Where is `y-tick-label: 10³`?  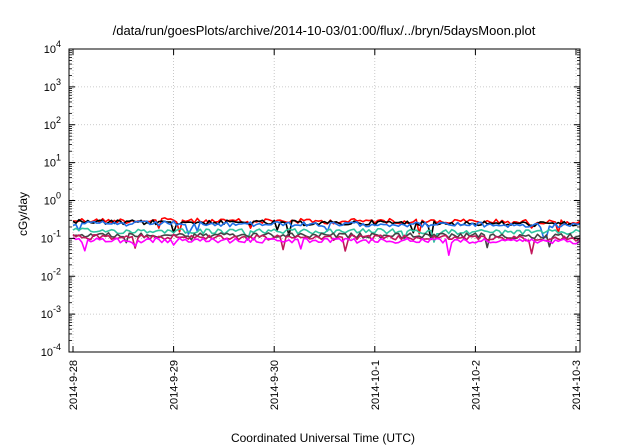 y-tick-label: 10³ is located at coordinates (52, 85).